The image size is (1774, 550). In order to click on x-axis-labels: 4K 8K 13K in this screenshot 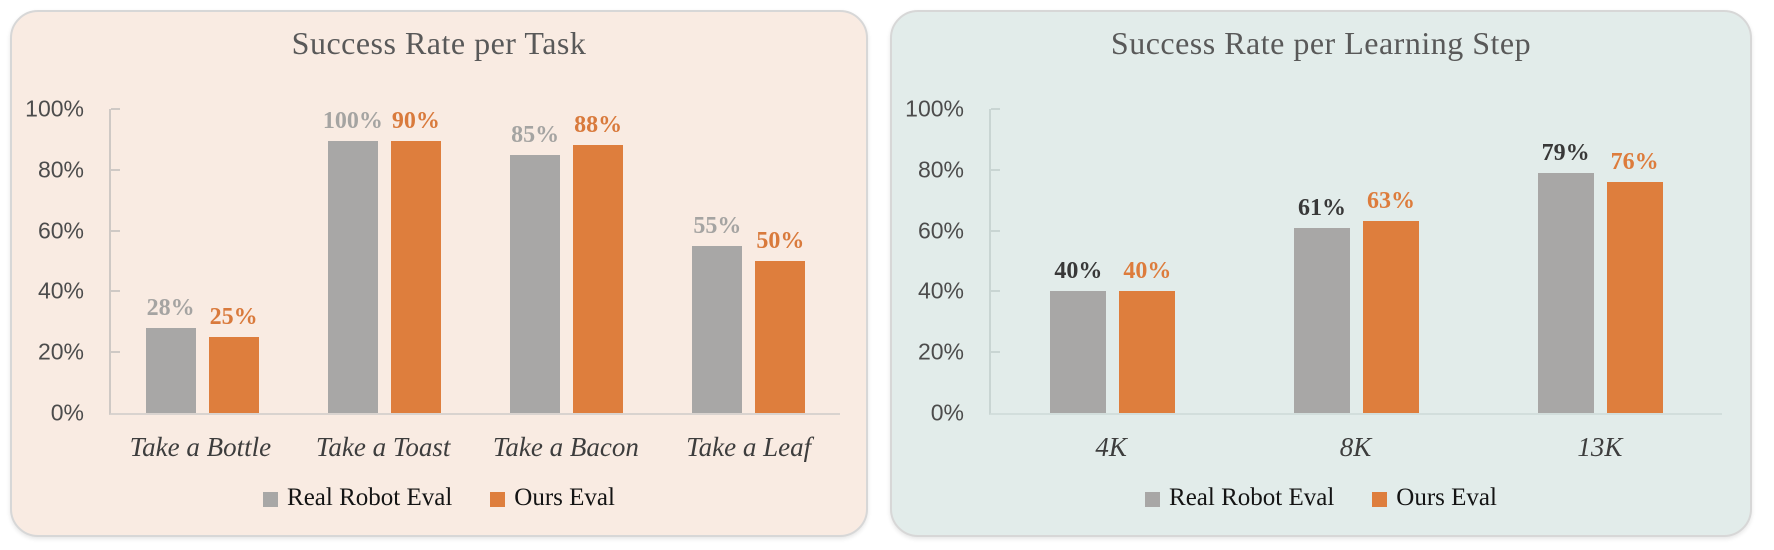, I will do `click(1355, 447)`.